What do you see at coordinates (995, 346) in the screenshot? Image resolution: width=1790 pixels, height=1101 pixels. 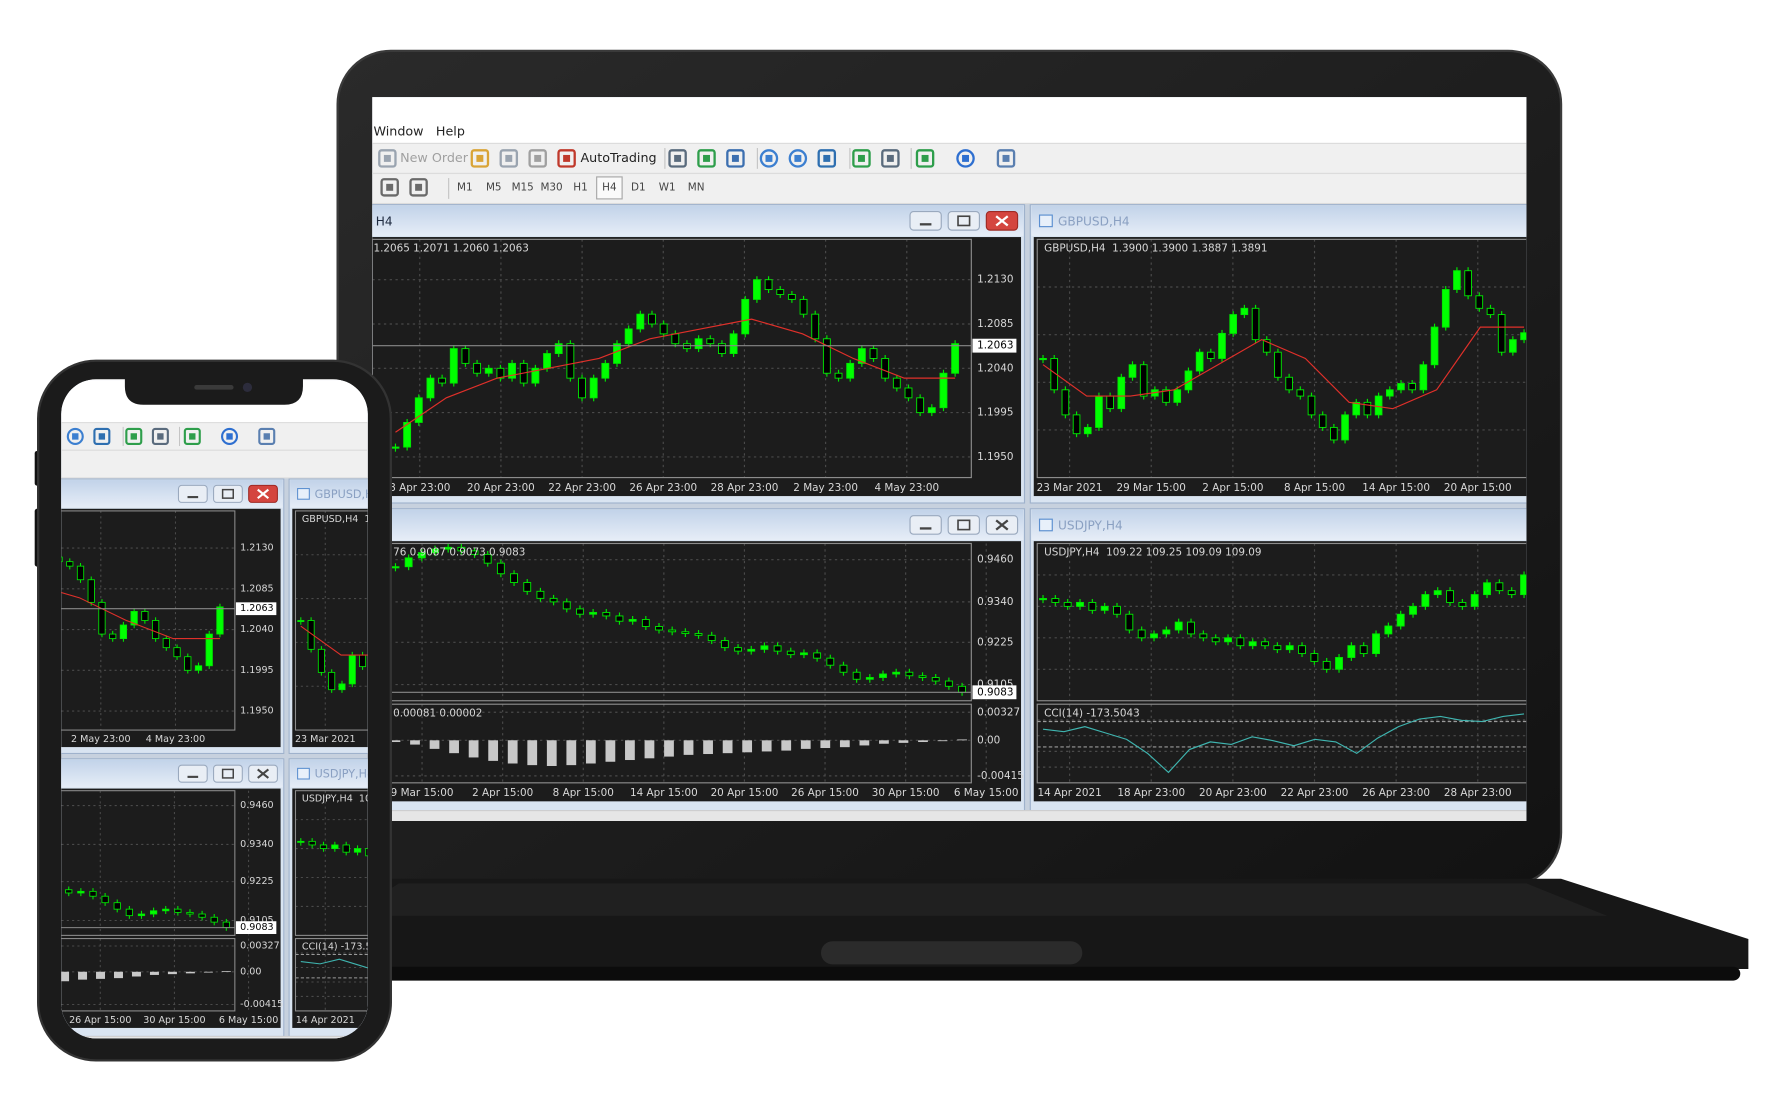 I see `price-tag-label: 1.2063` at bounding box center [995, 346].